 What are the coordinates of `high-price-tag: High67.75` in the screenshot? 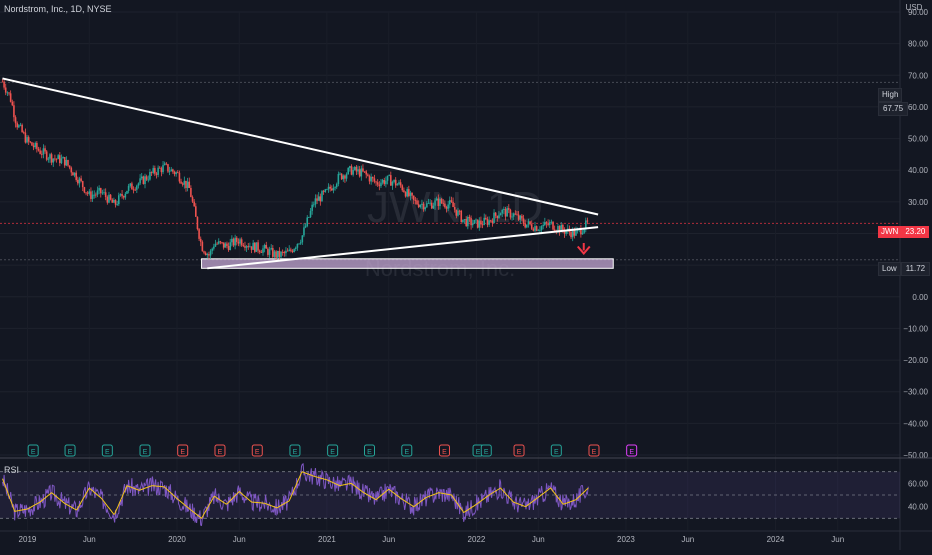 It's located at (905, 102).